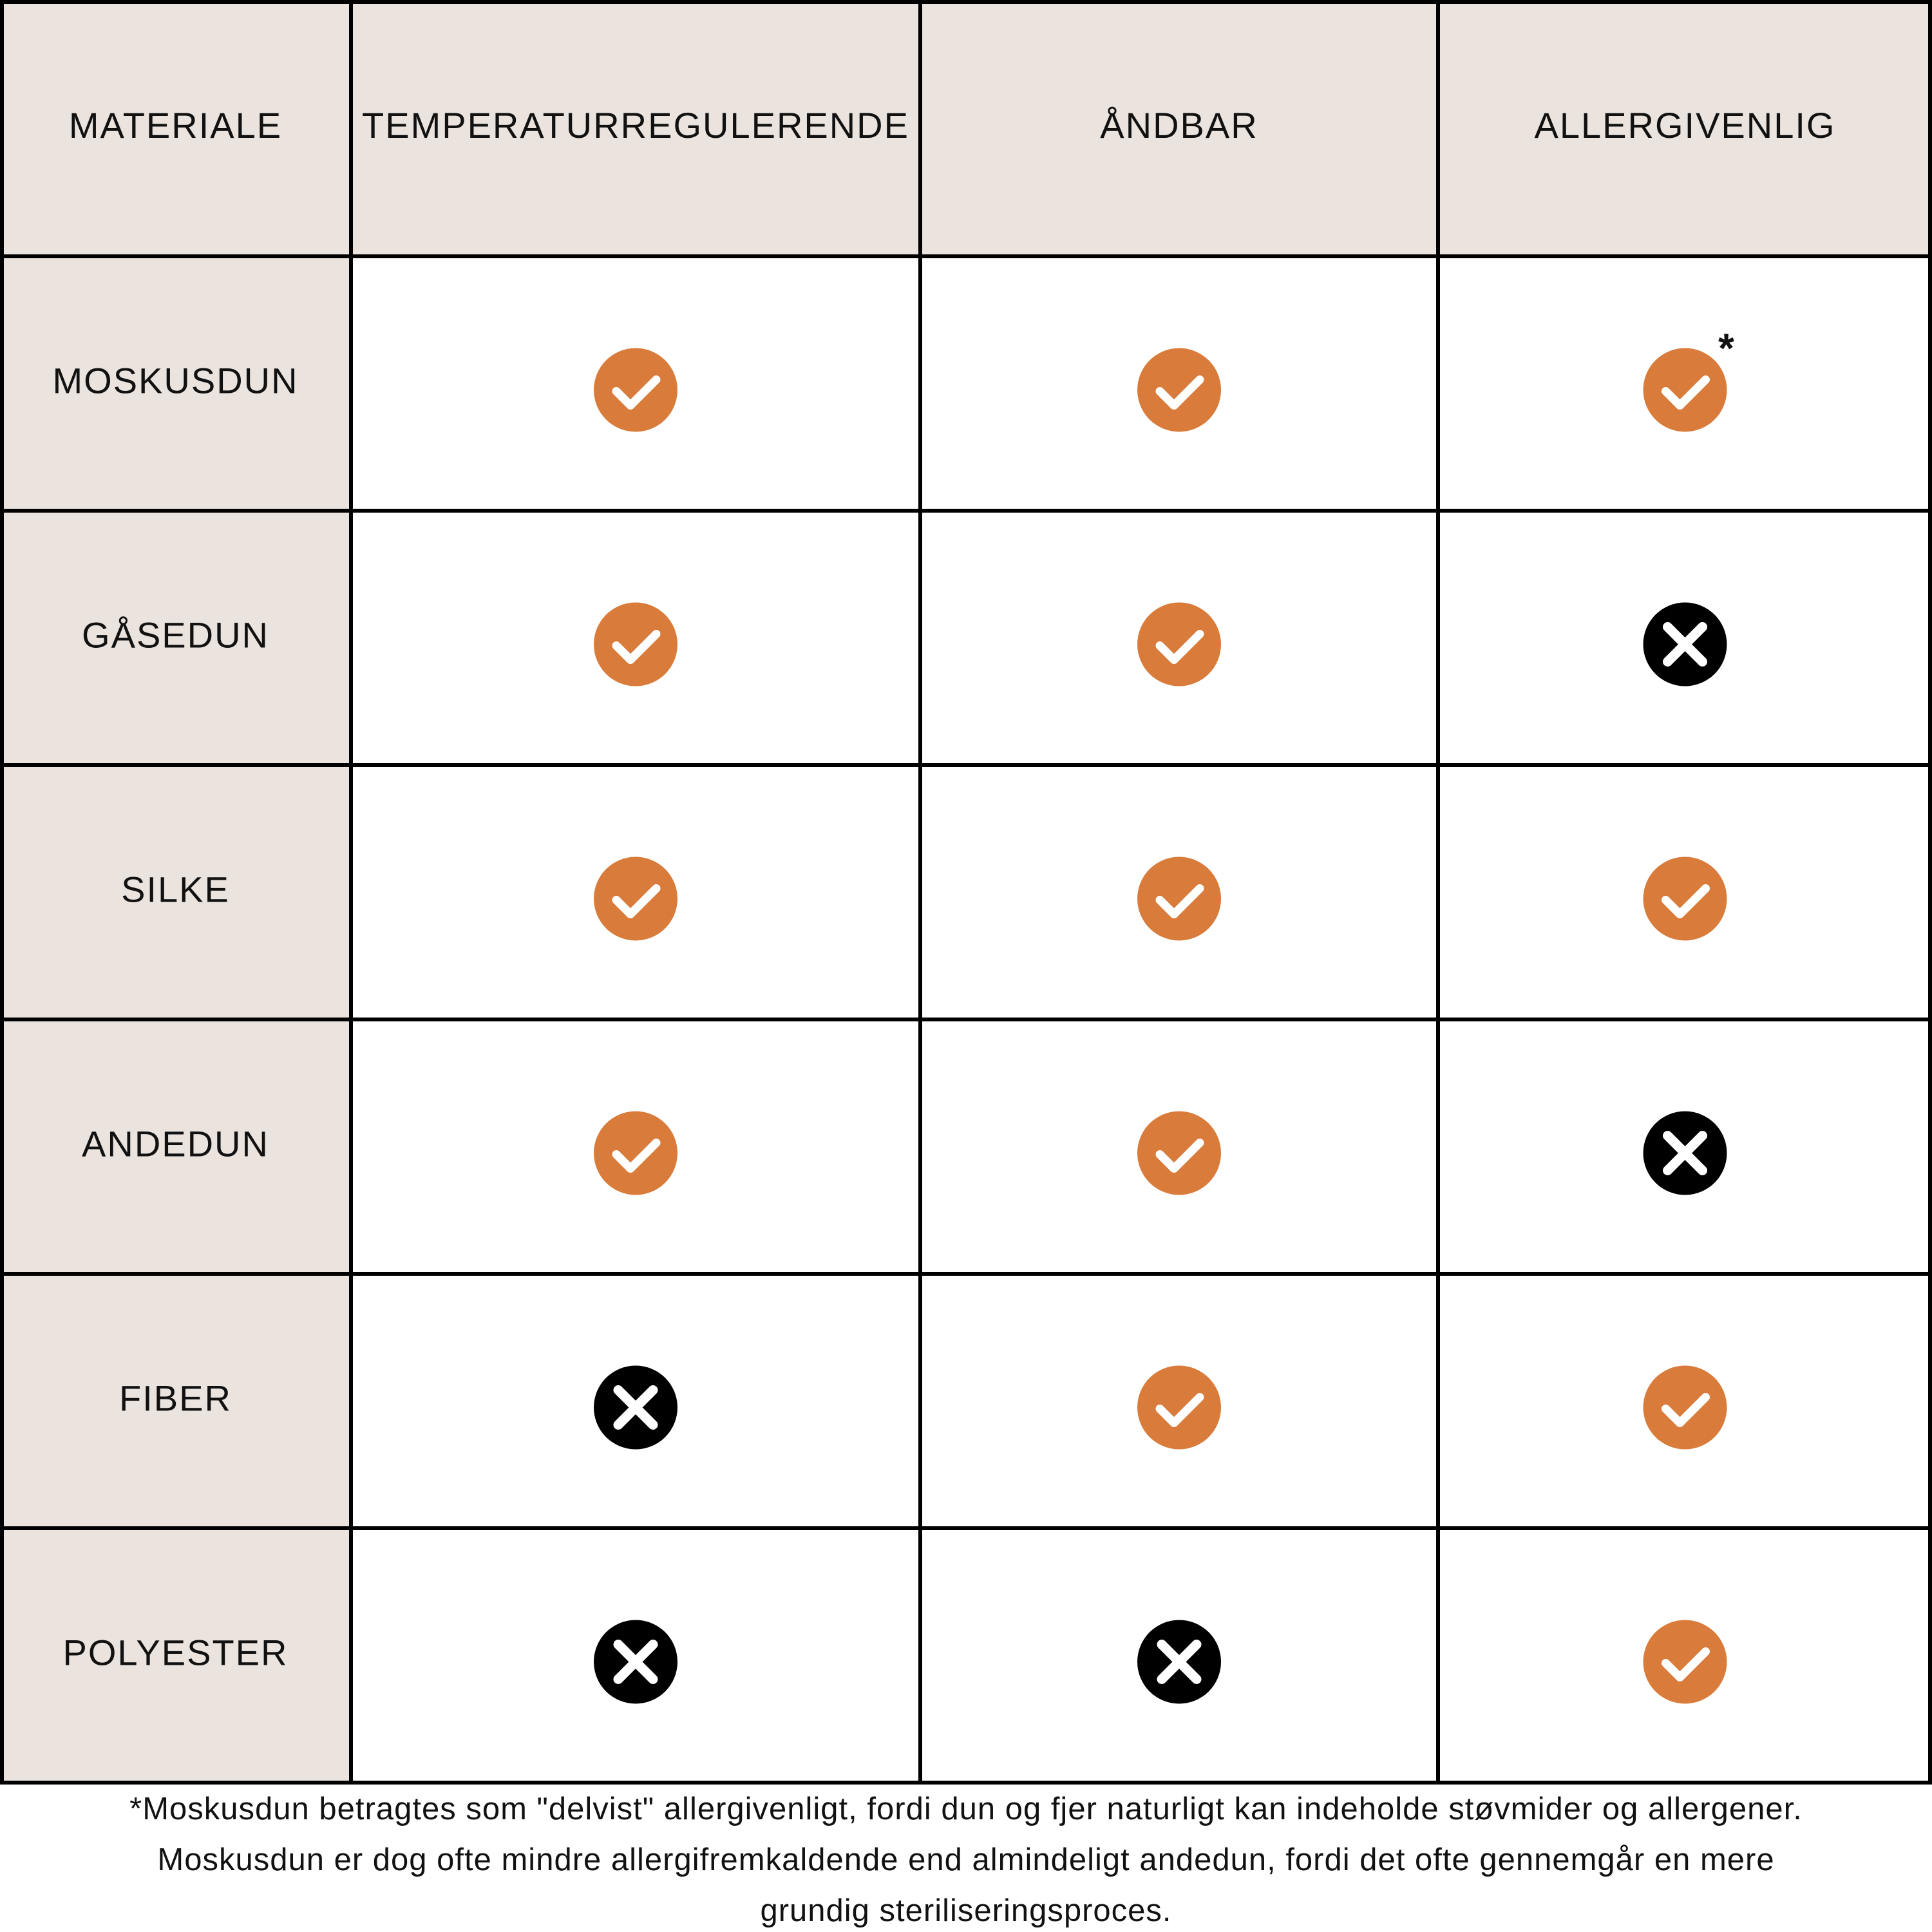 This screenshot has width=1932, height=1932. Describe the element at coordinates (176, 1652) in the screenshot. I see `row-label: POLYESTER` at that location.